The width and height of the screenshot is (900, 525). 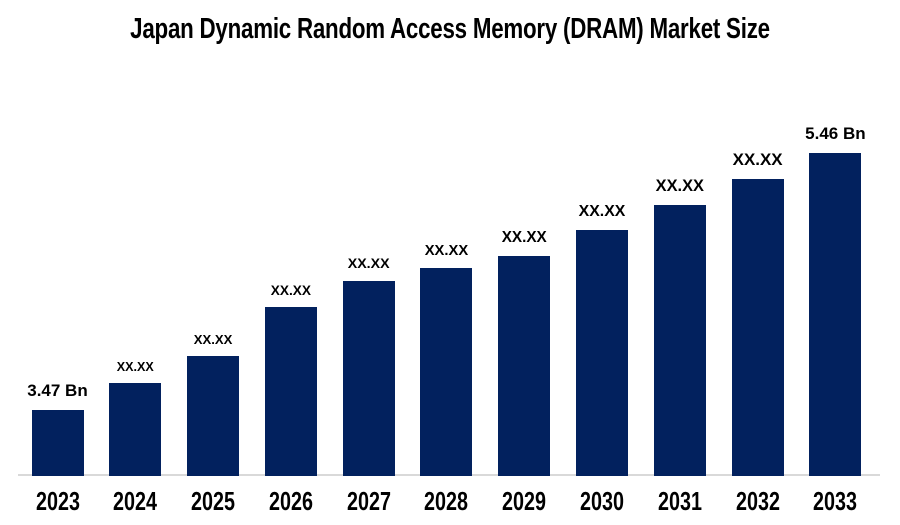 I want to click on value-label-2029: XX.XX, so click(x=524, y=237).